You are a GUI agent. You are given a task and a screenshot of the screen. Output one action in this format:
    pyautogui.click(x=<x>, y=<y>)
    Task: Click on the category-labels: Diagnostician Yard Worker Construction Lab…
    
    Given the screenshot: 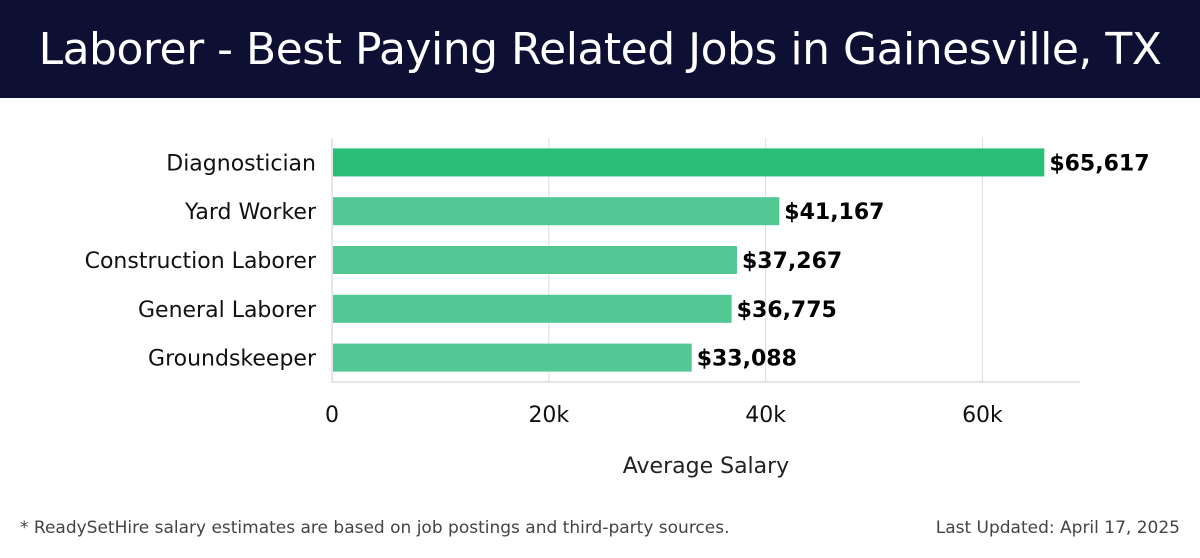 What is the action you would take?
    pyautogui.click(x=201, y=261)
    